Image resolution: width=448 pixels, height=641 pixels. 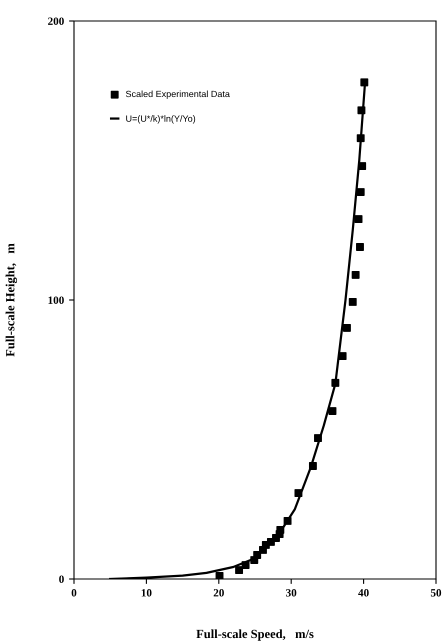 I want to click on x-tick-label: 50, so click(x=436, y=593).